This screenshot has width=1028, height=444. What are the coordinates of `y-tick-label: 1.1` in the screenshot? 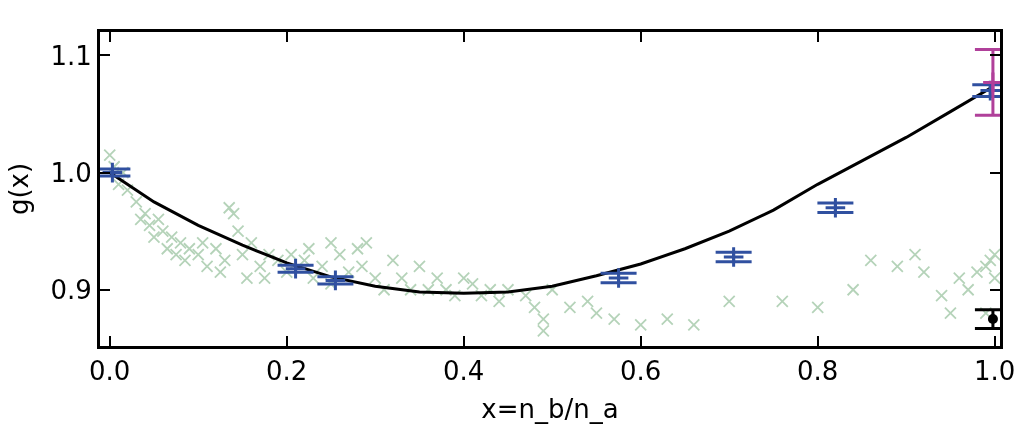 It's located at (71, 55).